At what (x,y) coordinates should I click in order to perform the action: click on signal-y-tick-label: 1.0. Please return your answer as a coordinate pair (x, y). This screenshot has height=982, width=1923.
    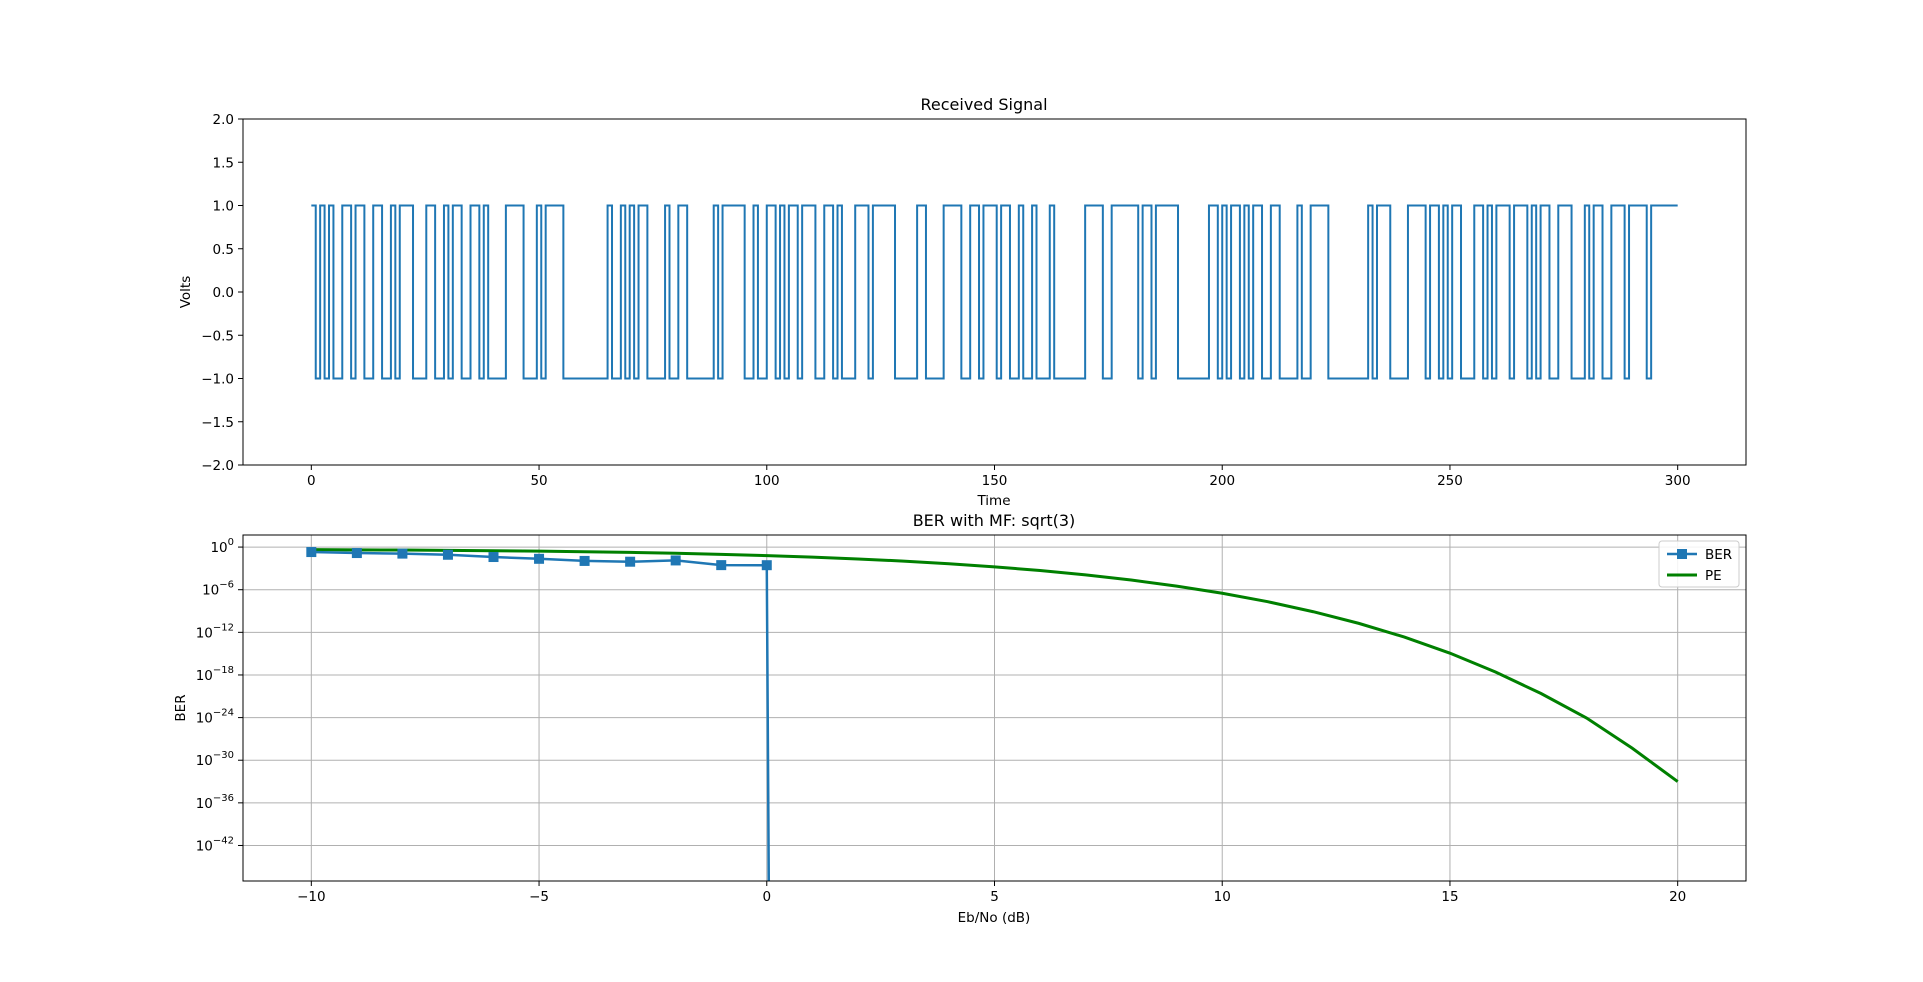
    Looking at the image, I should click on (223, 207).